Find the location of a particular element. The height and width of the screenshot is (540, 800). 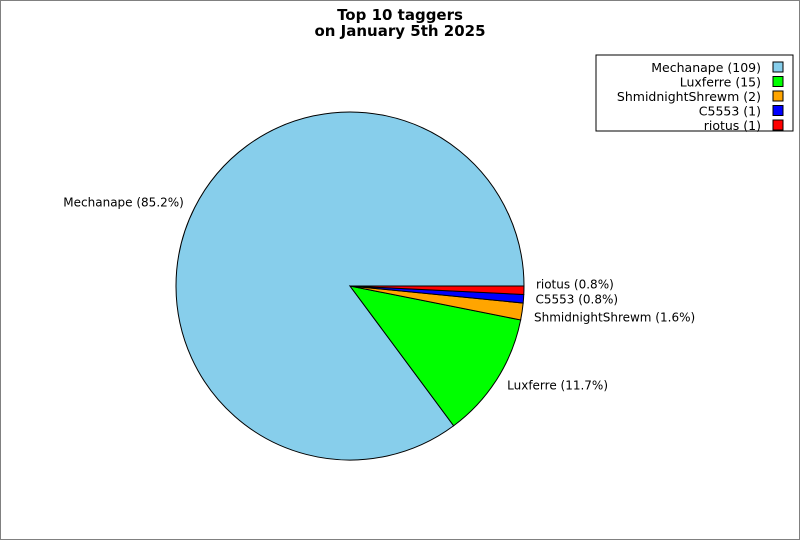

slice-label-riotus: riotus (0.8%) is located at coordinates (575, 285).